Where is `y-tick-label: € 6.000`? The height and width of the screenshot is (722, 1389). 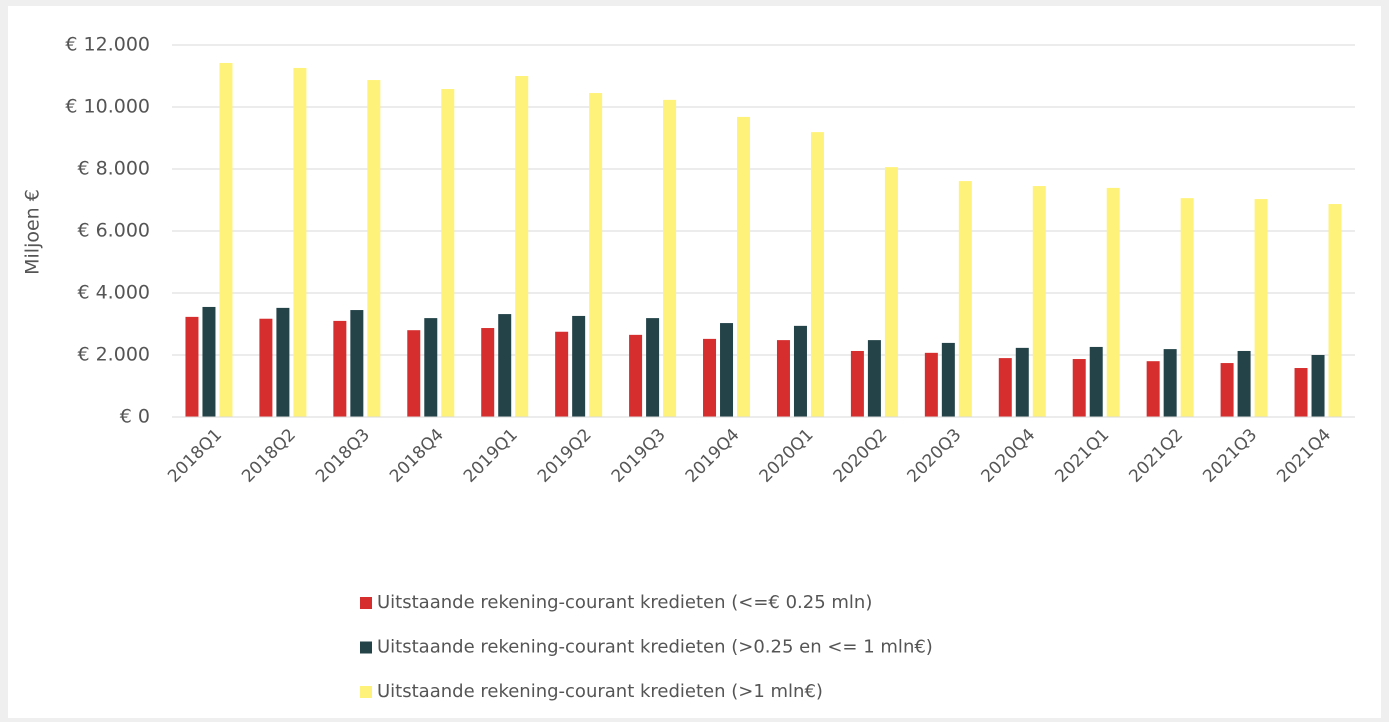
y-tick-label: € 6.000 is located at coordinates (113, 231).